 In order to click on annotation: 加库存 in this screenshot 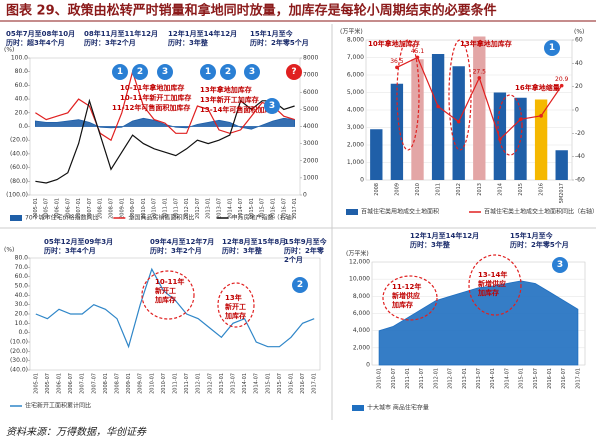, I will do `click(235, 315)`.